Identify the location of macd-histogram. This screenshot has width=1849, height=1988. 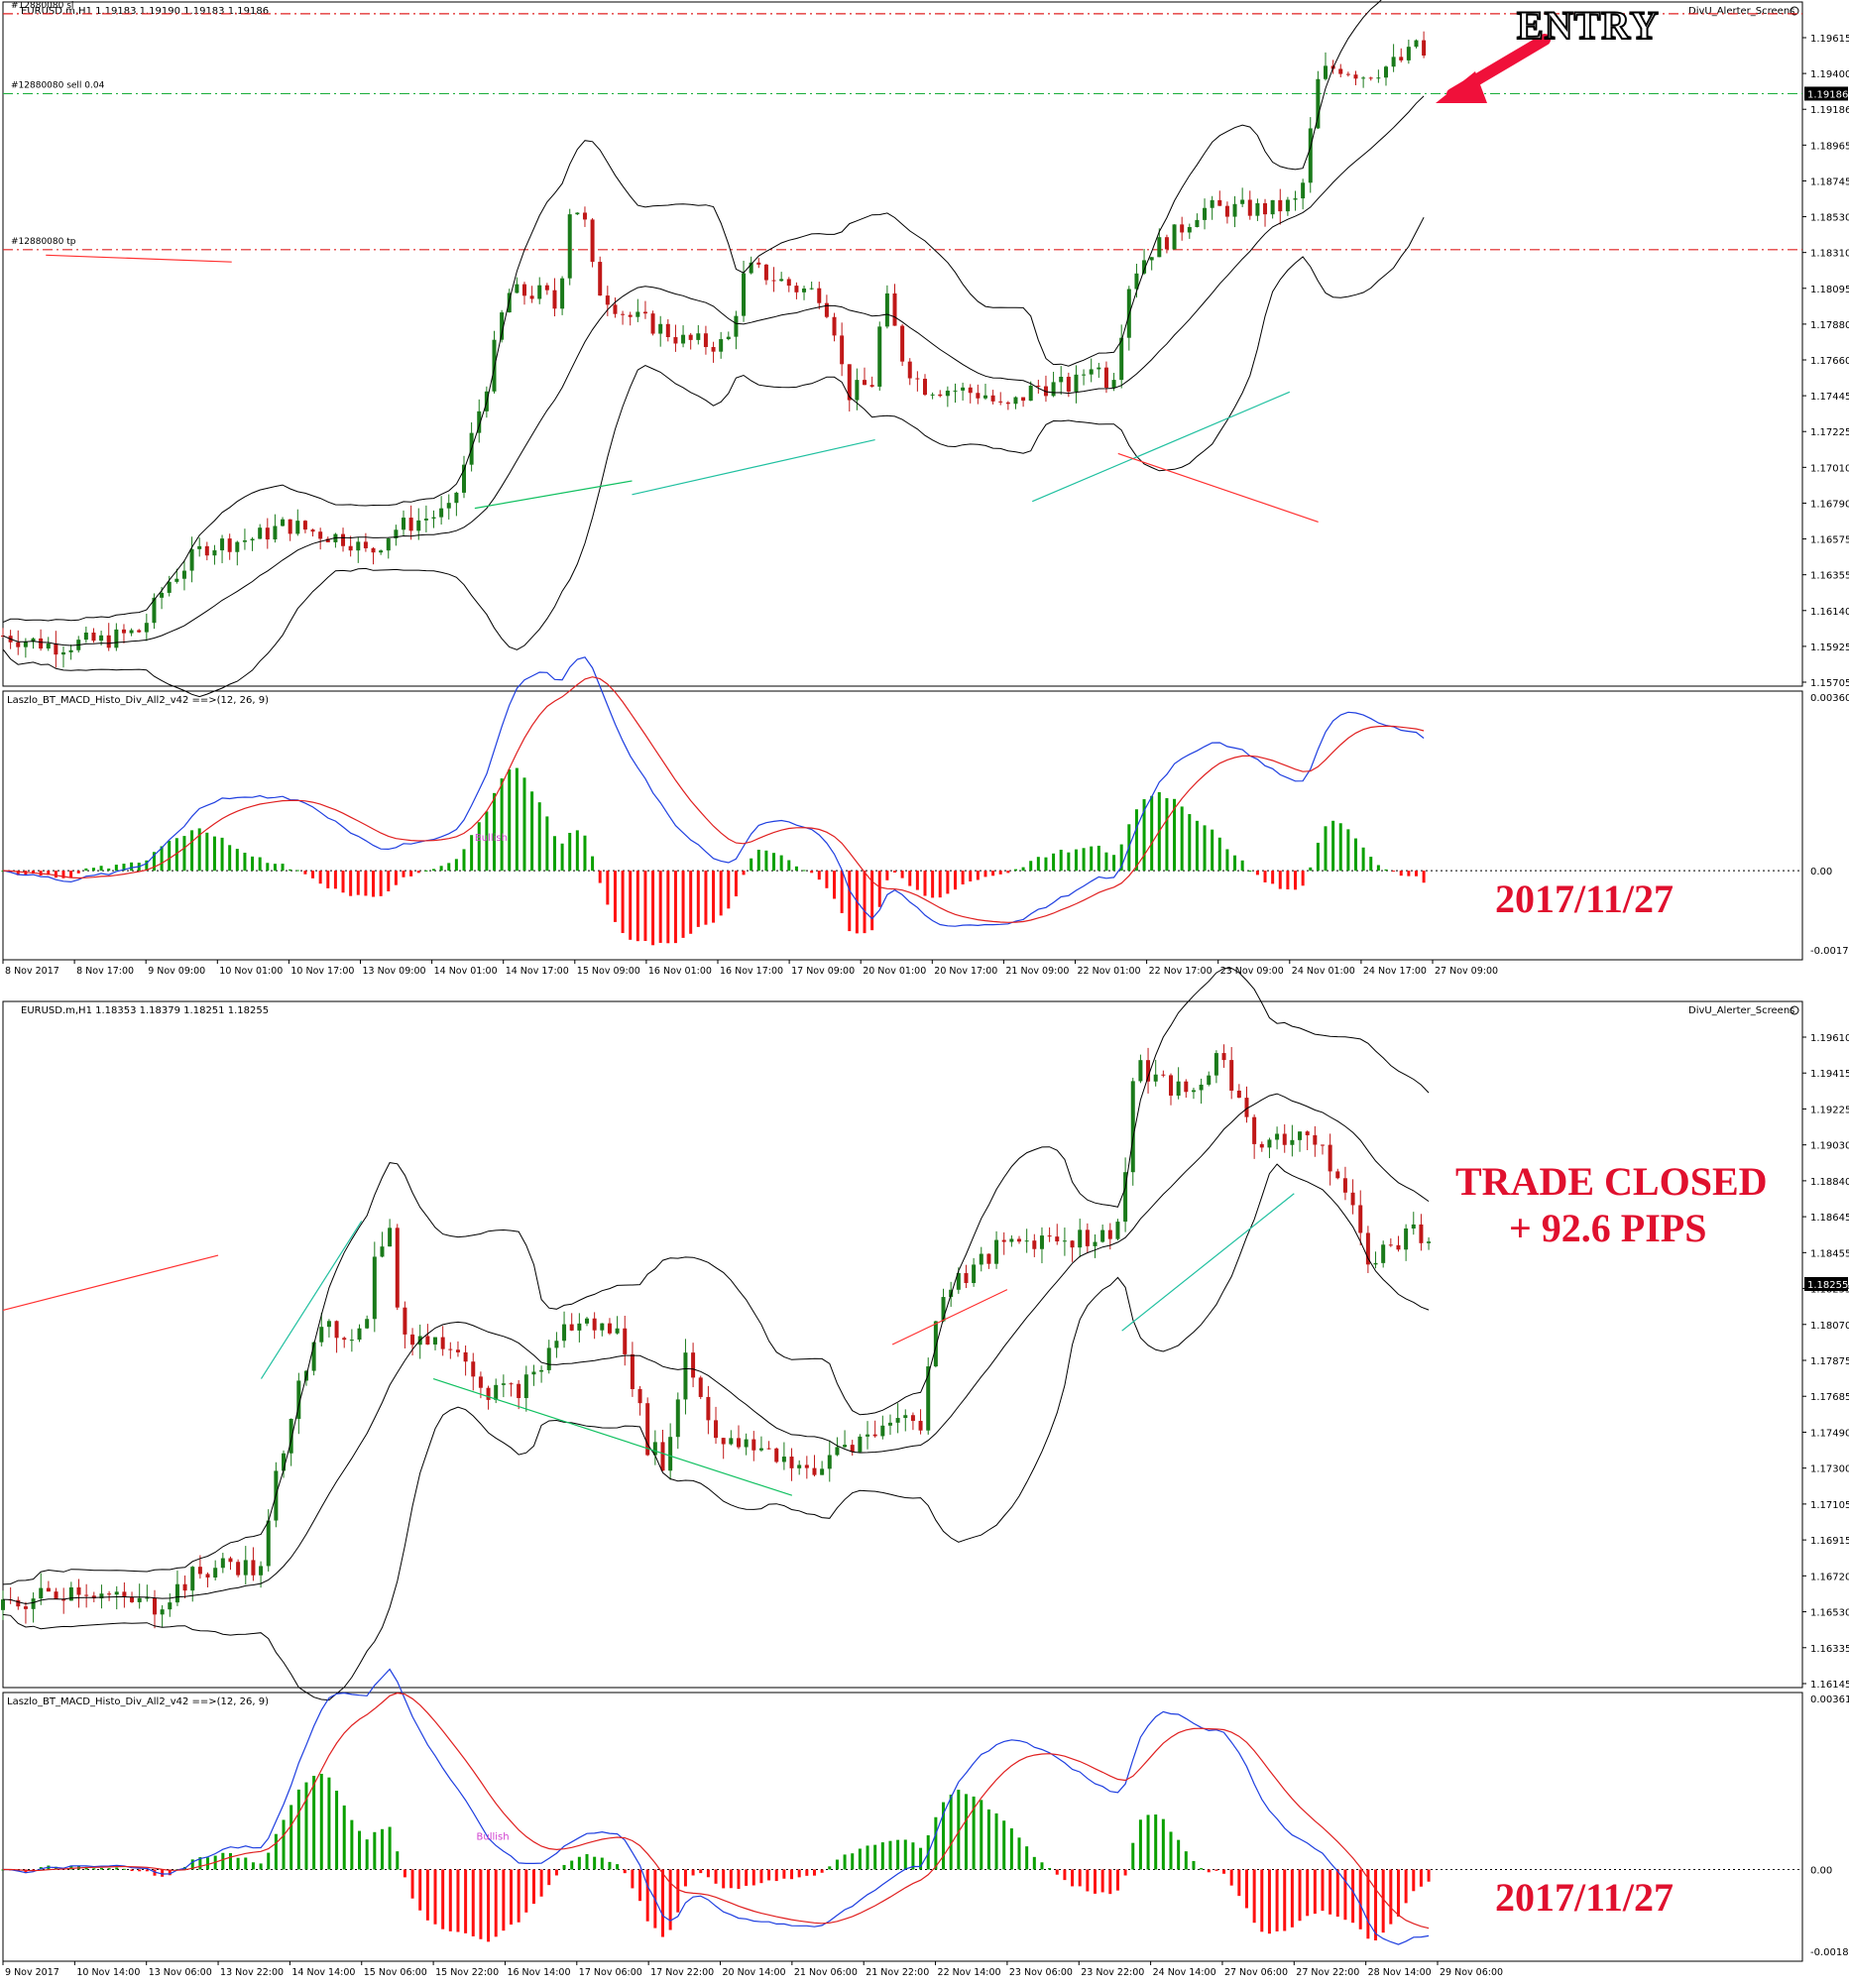
(716, 1857).